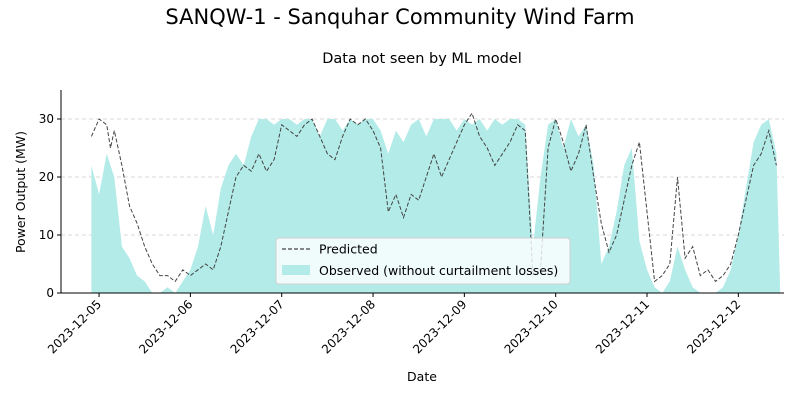 Image resolution: width=800 pixels, height=400 pixels. I want to click on chart-subtitle: Data not seen by ML model, so click(422, 59).